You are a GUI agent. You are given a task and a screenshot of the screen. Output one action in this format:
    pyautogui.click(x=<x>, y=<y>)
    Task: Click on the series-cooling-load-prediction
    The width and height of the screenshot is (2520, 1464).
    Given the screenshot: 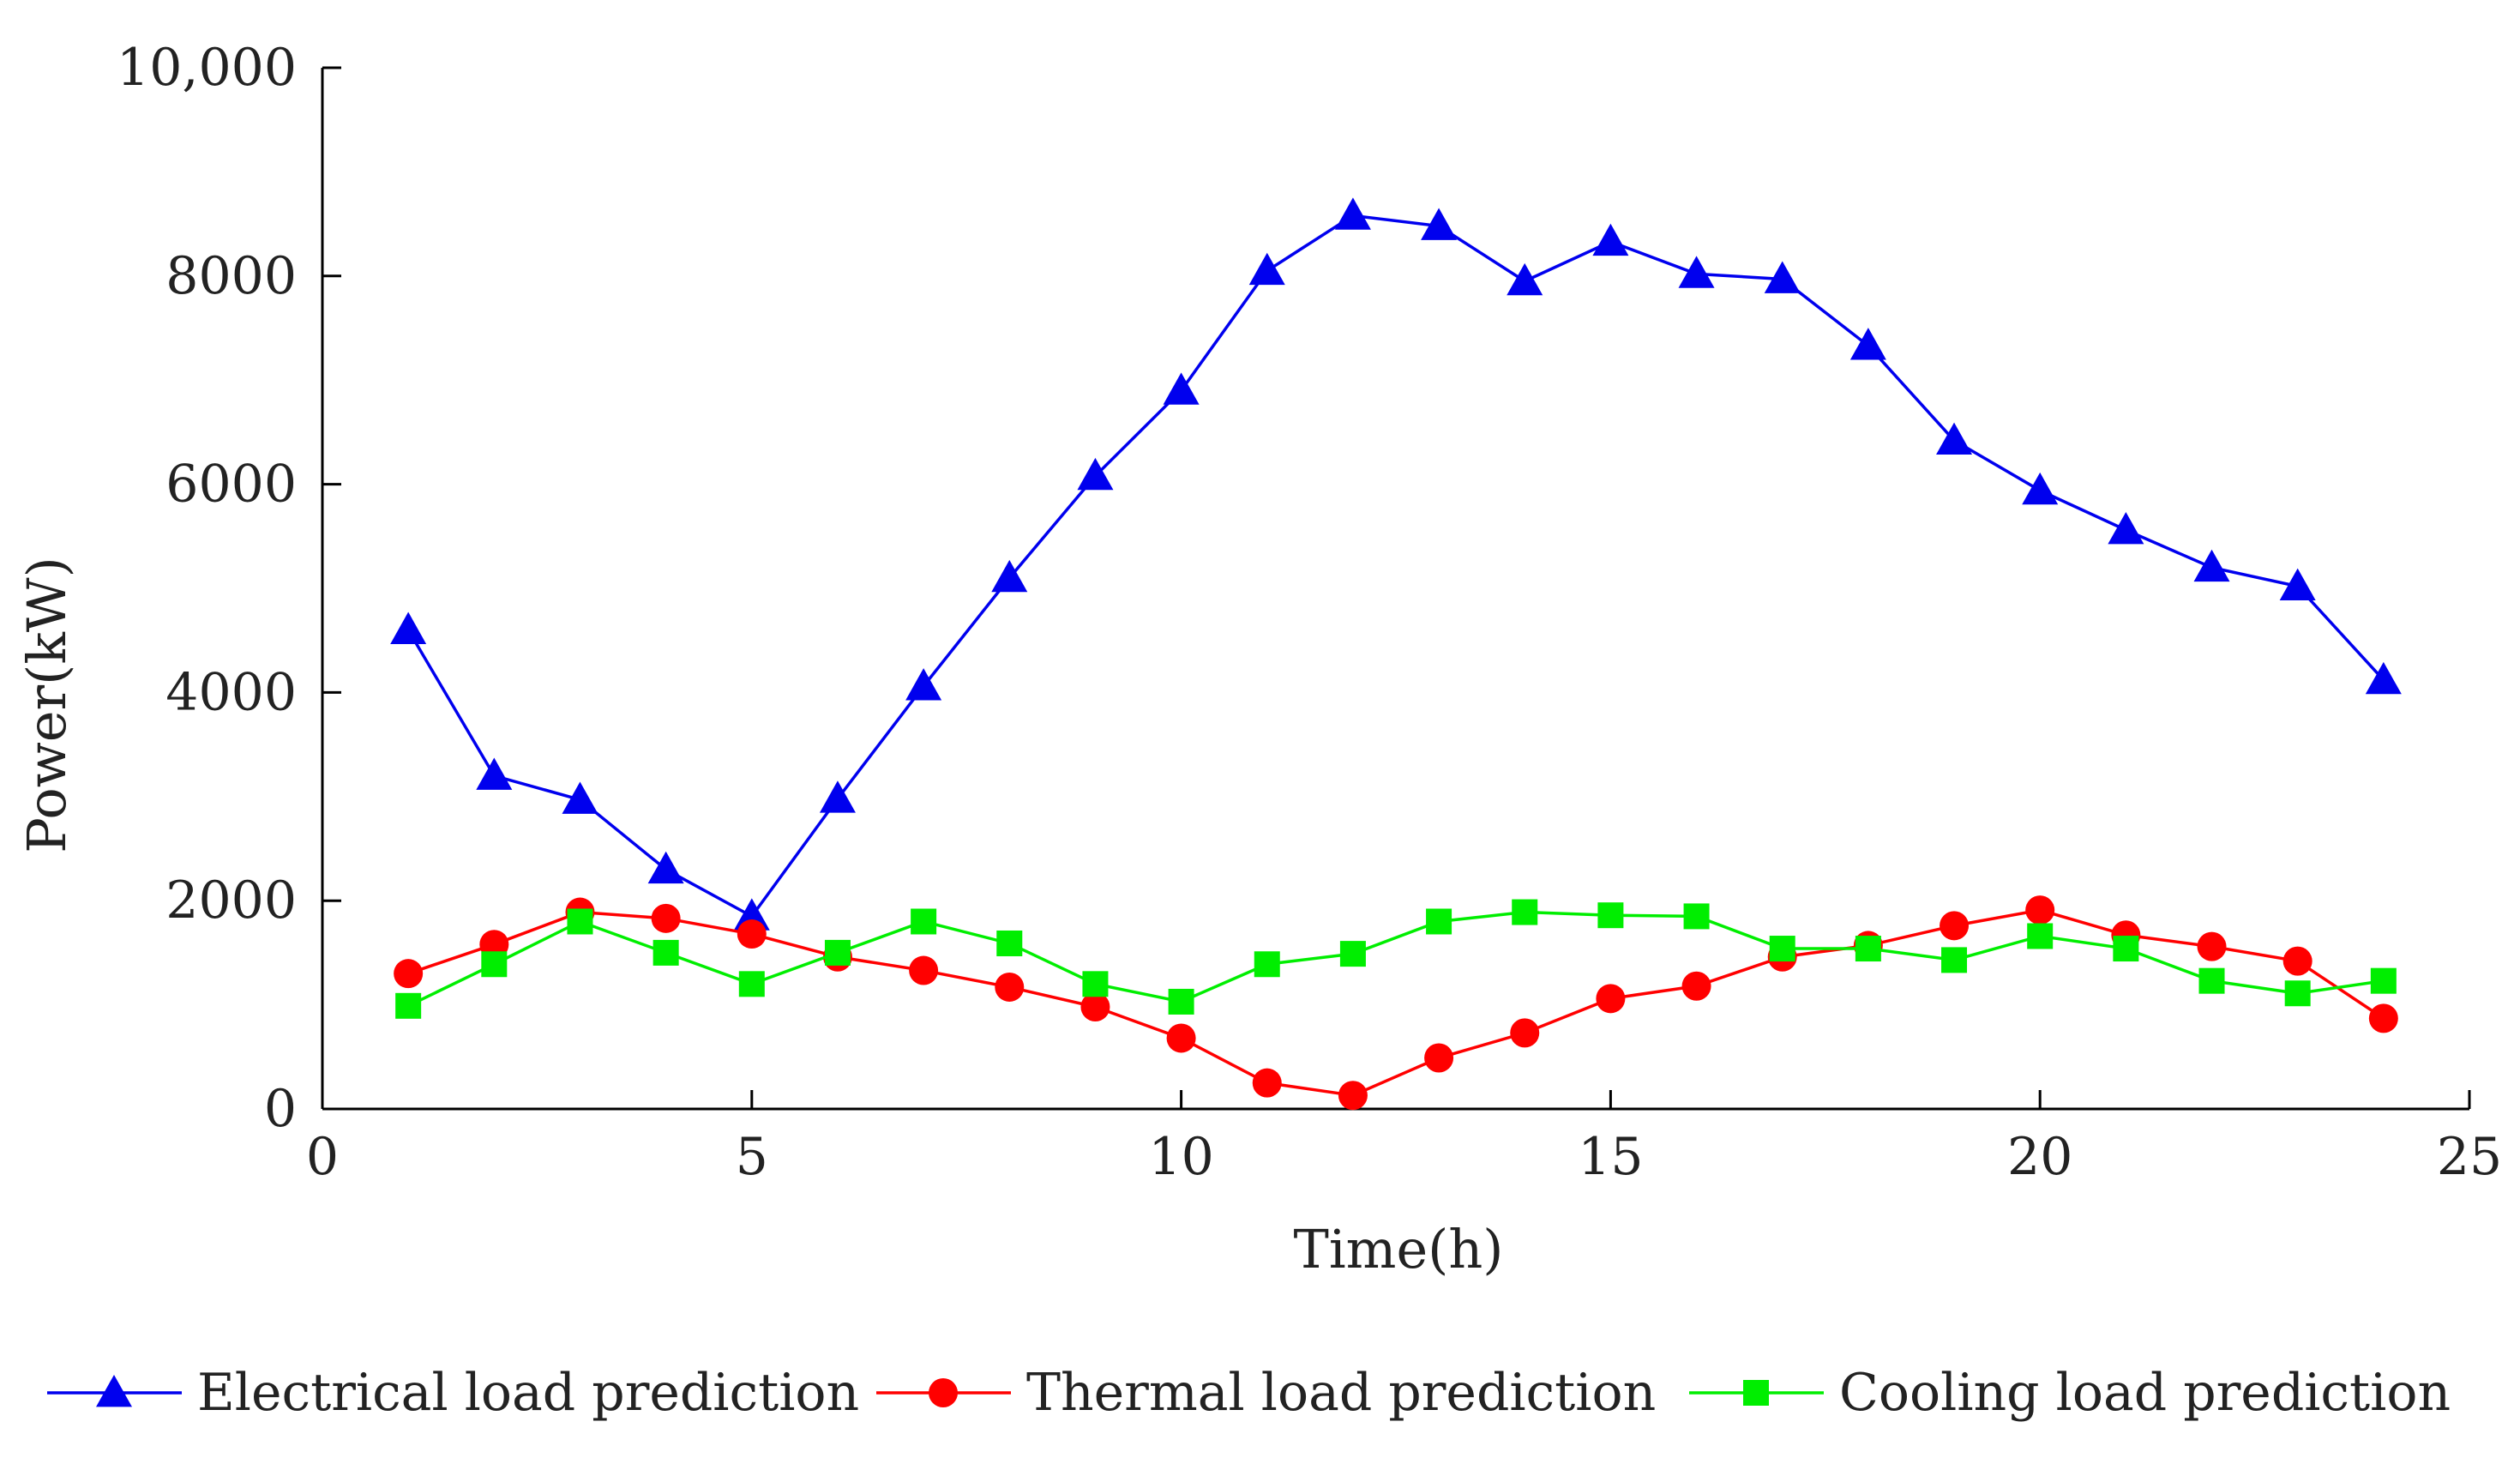 What is the action you would take?
    pyautogui.click(x=1396, y=959)
    